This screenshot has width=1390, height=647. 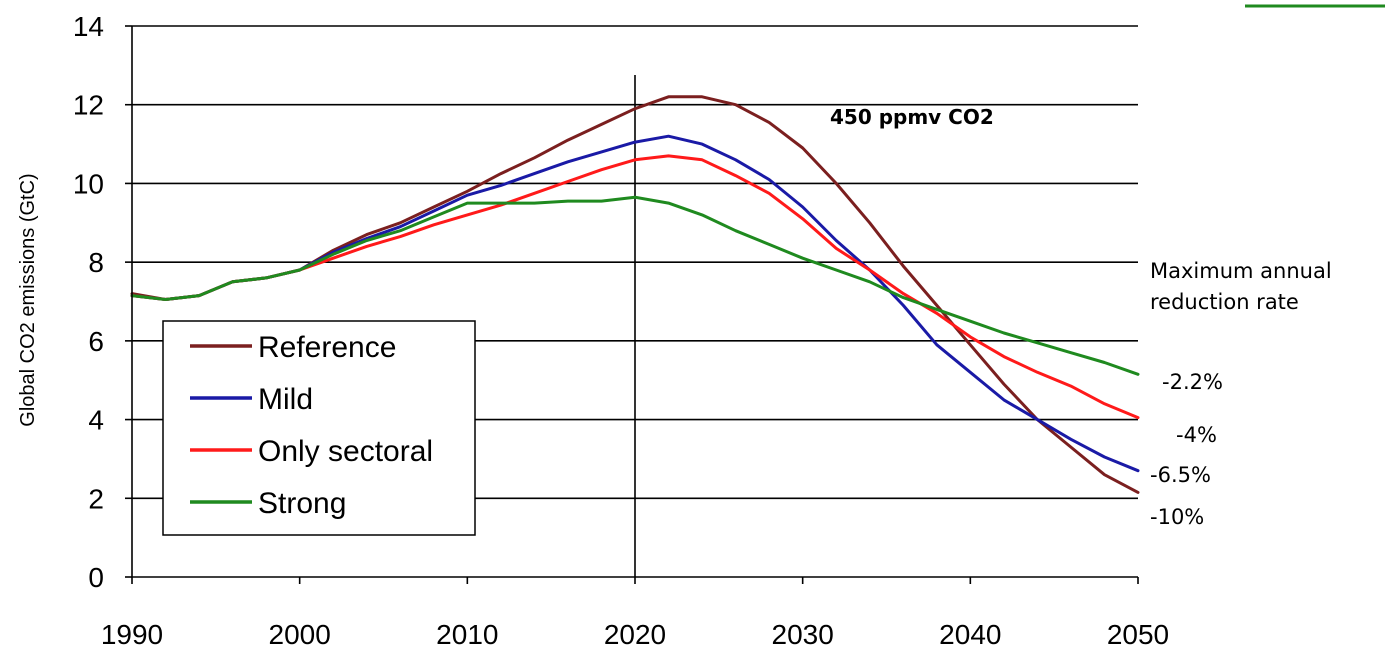 What do you see at coordinates (132, 633) in the screenshot?
I see `x-tick-label-1990: 1990` at bounding box center [132, 633].